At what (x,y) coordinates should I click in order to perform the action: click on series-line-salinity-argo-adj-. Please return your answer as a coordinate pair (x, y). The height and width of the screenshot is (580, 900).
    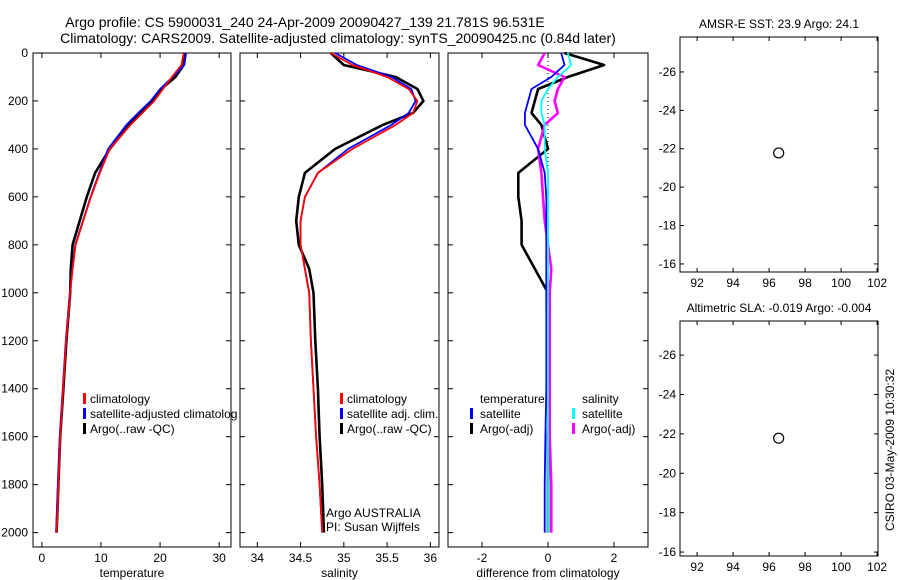
    Looking at the image, I should click on (551, 292).